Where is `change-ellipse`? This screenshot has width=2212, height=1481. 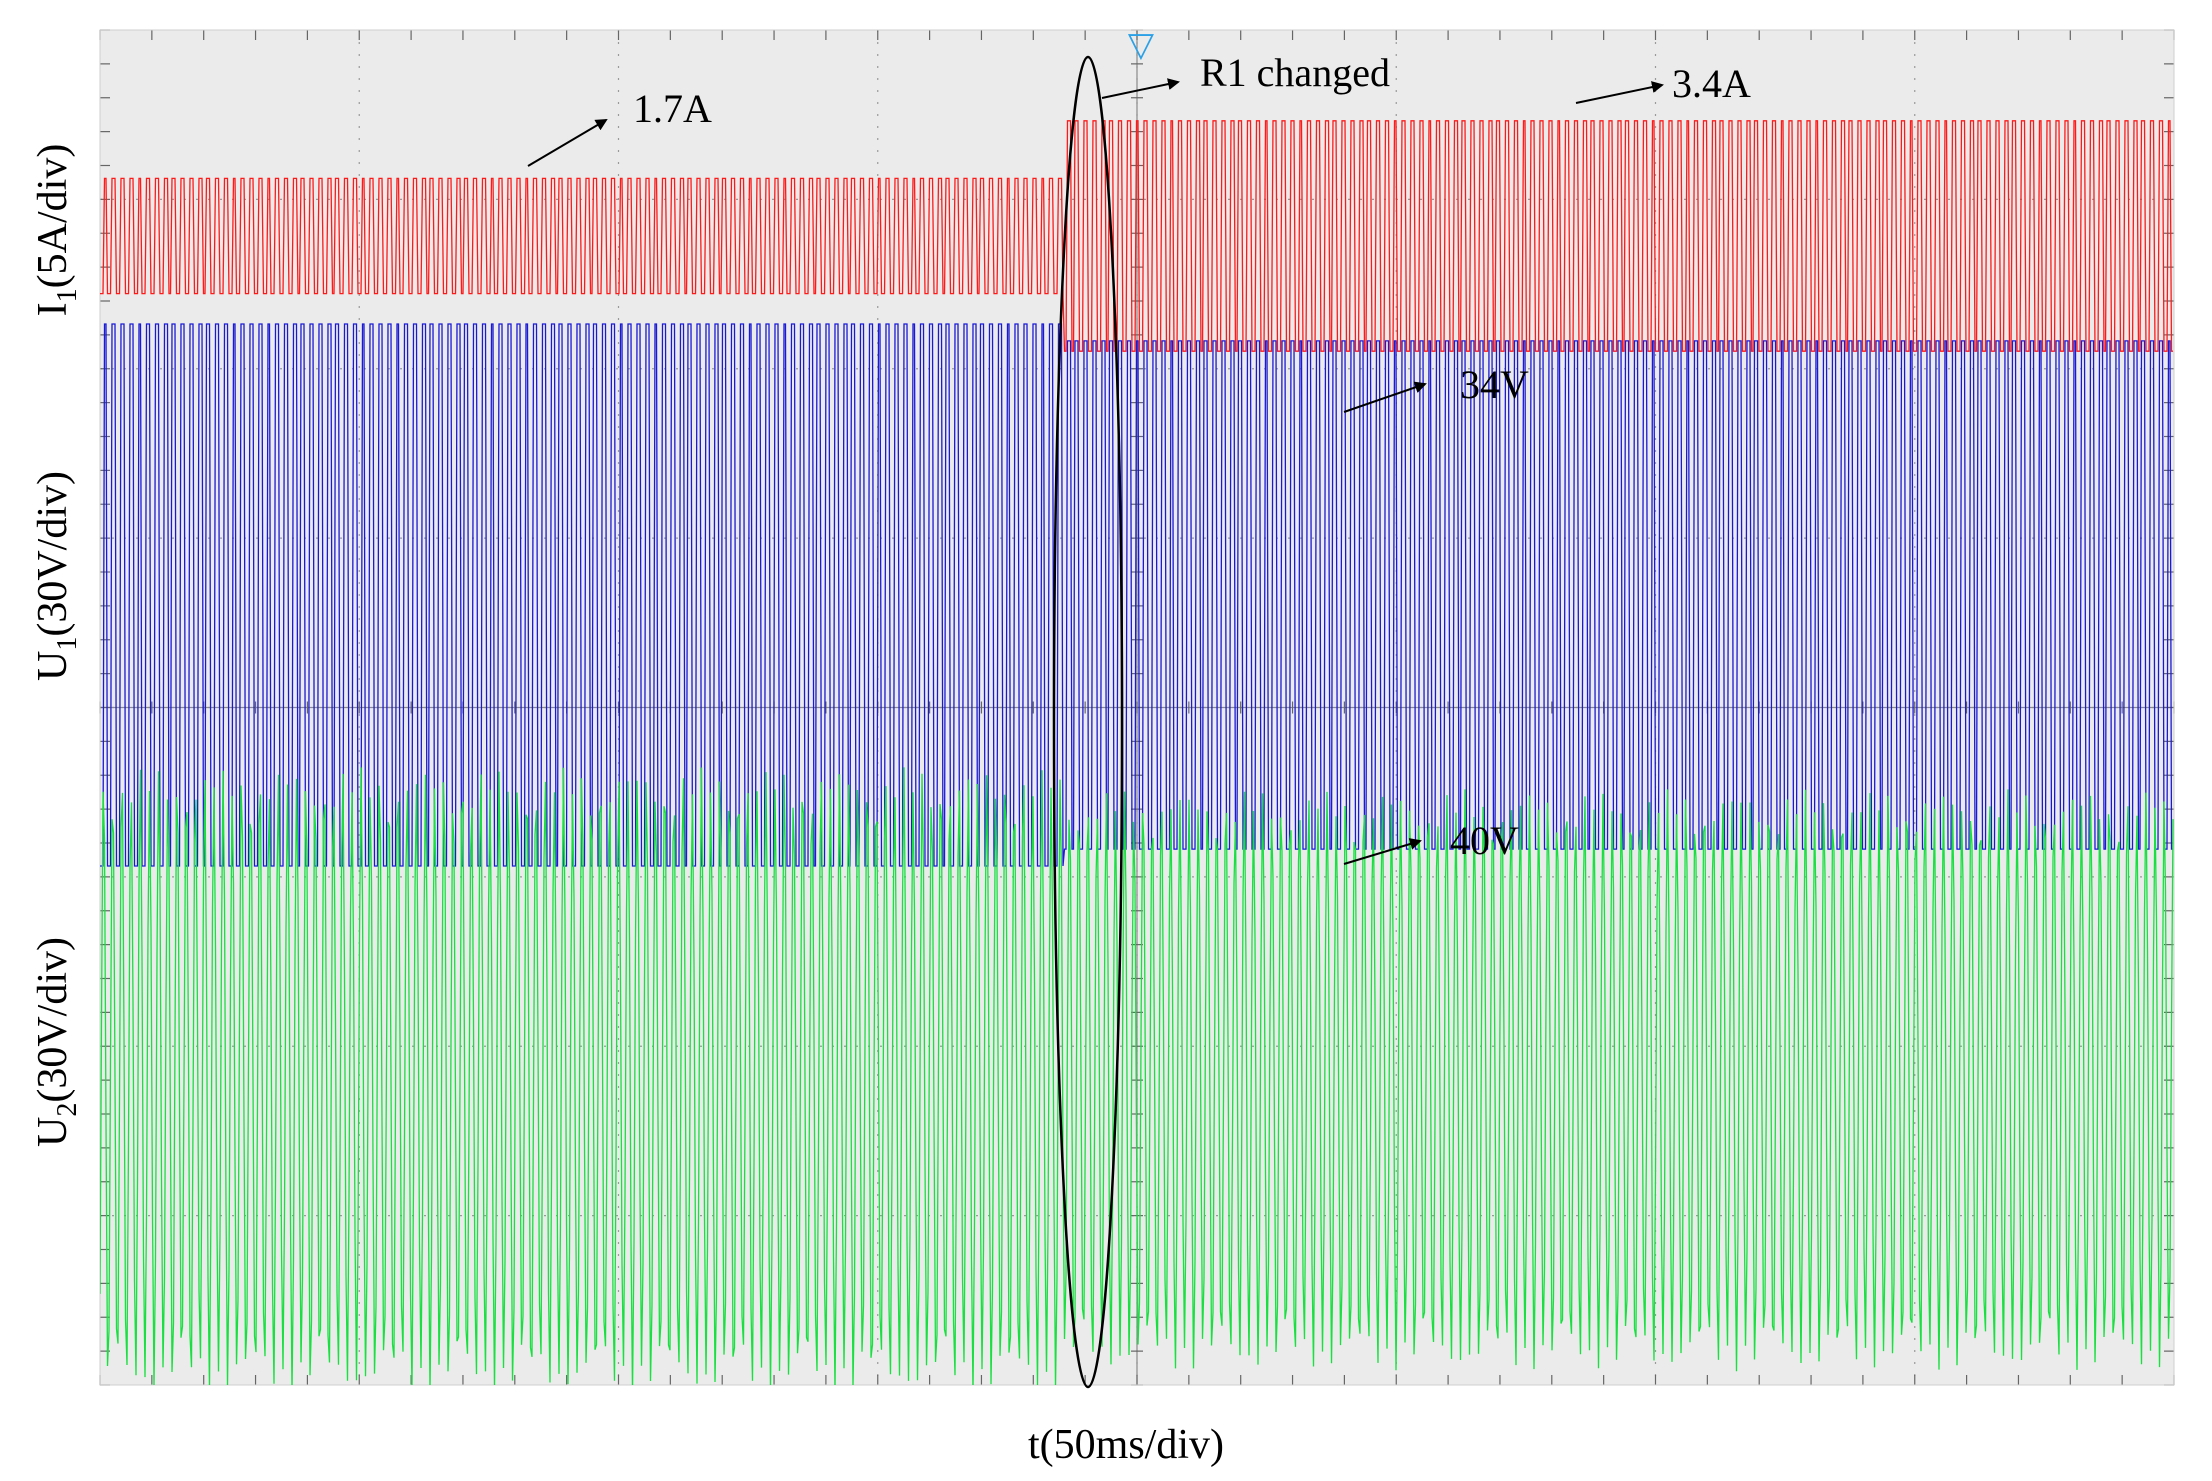 change-ellipse is located at coordinates (1088, 722).